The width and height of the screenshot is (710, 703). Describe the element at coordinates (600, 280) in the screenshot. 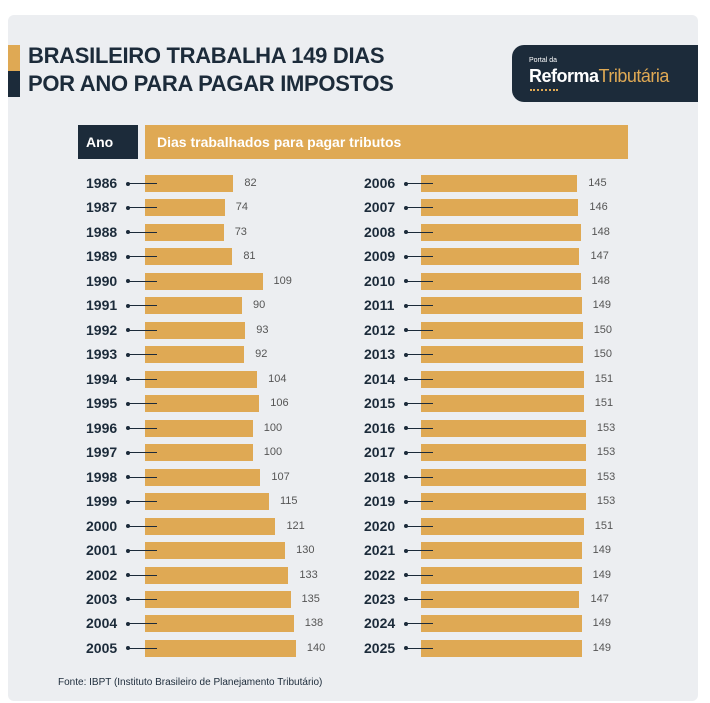

I see `value-label: 148` at that location.